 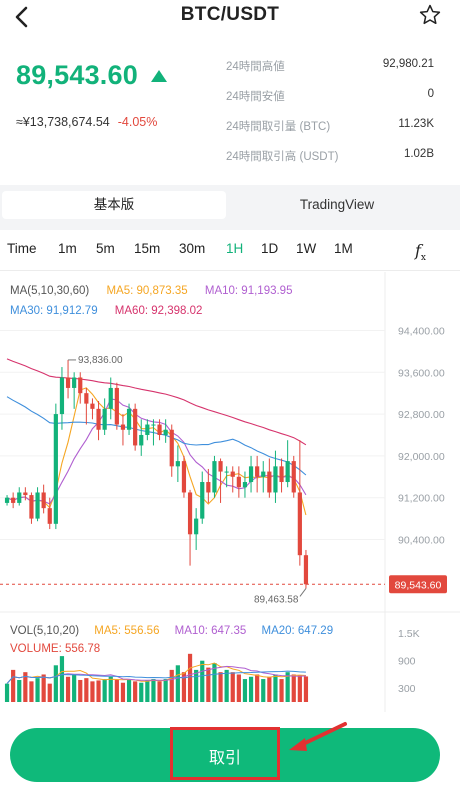 I want to click on fiat-price: ≈¥13,738,674.54, so click(x=63, y=122).